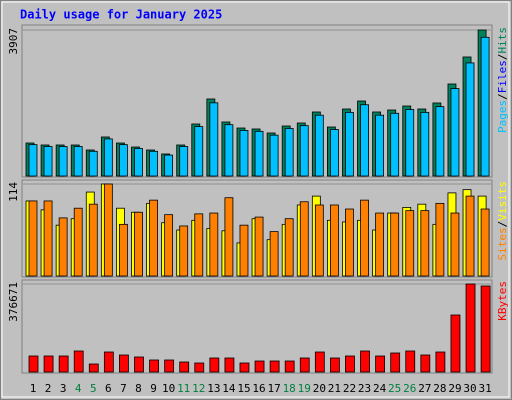  What do you see at coordinates (289, 388) in the screenshot?
I see `x-tick-label: 18` at bounding box center [289, 388].